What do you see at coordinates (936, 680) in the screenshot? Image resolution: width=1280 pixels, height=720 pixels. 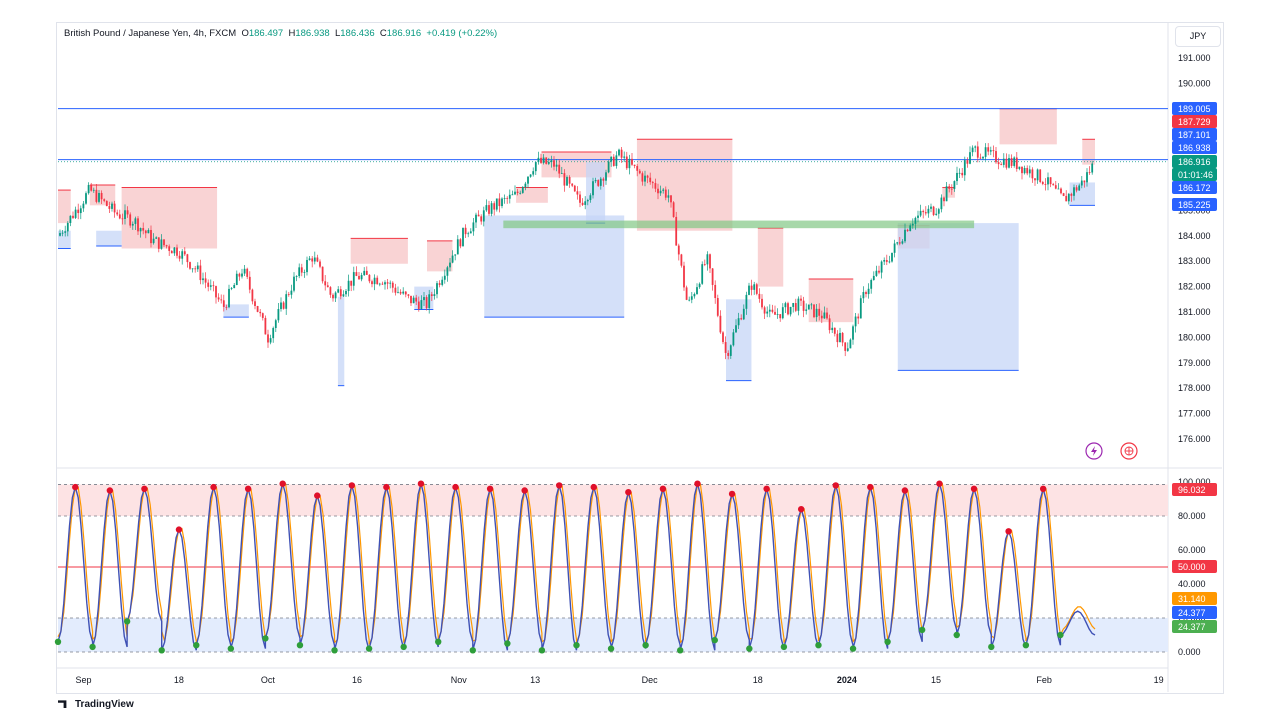 I see `time-tick-label: 15` at bounding box center [936, 680].